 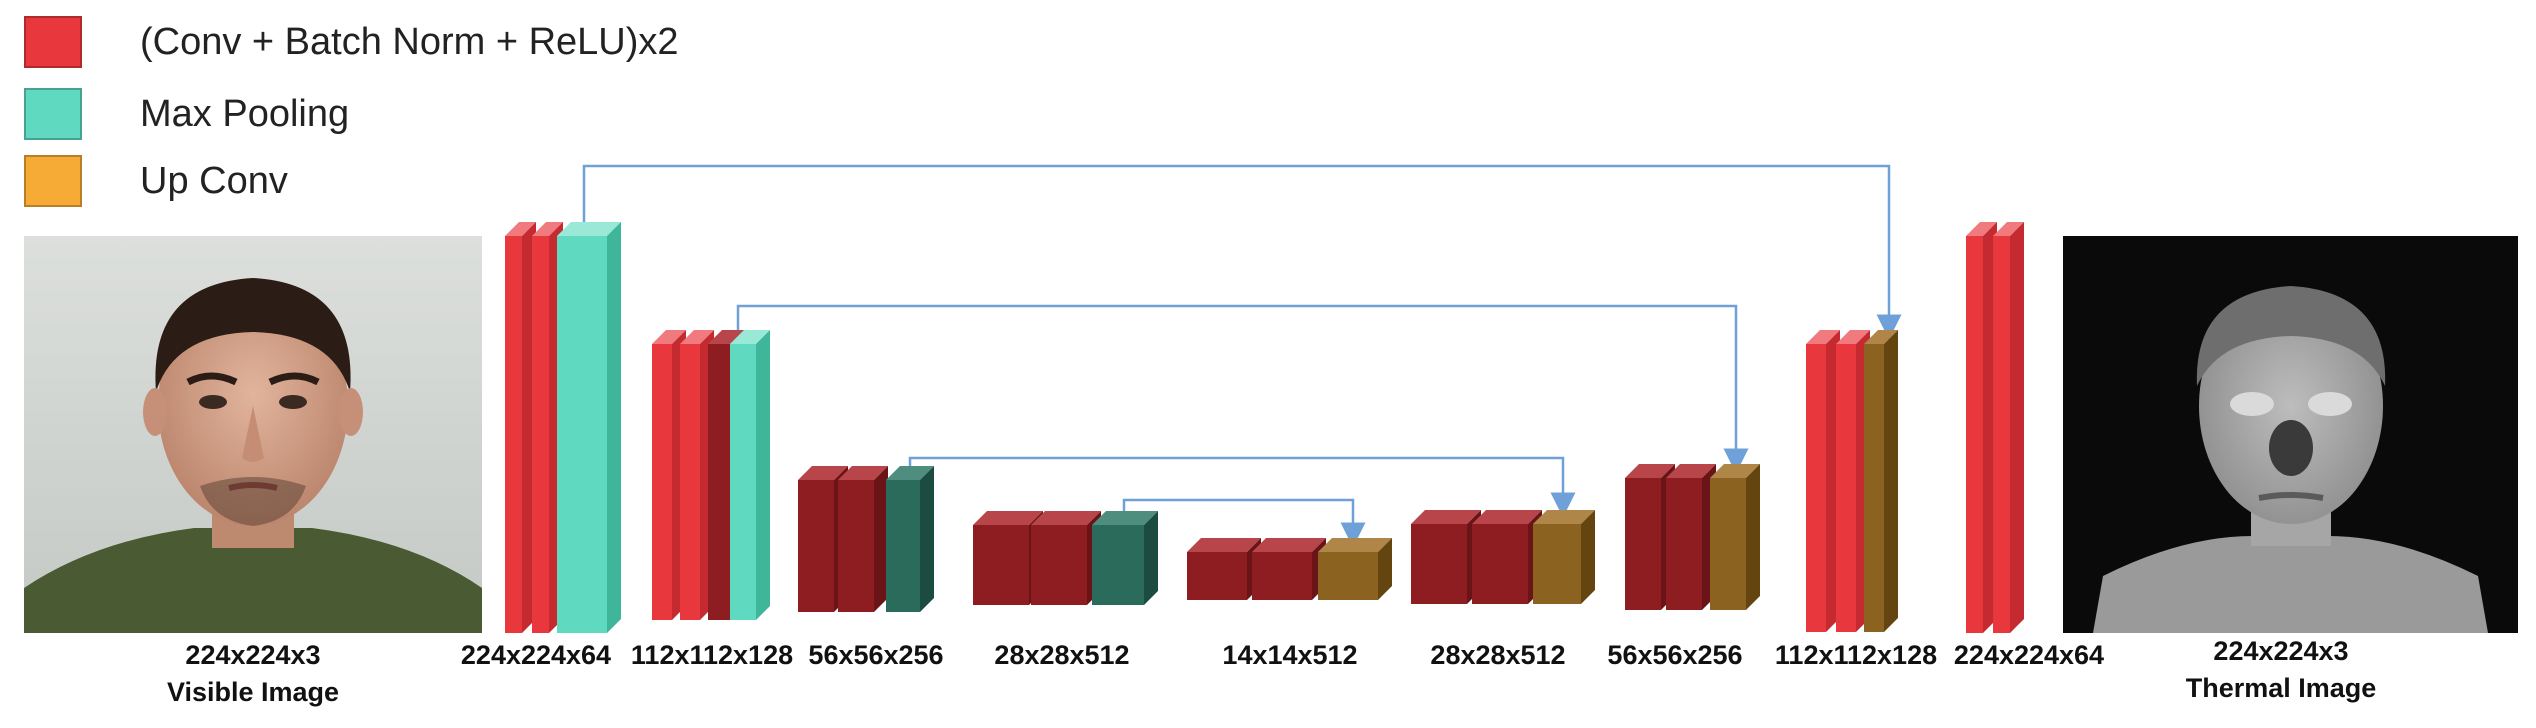 What do you see at coordinates (750, 337) in the screenshot?
I see `maxpool-block-enc2-top-face` at bounding box center [750, 337].